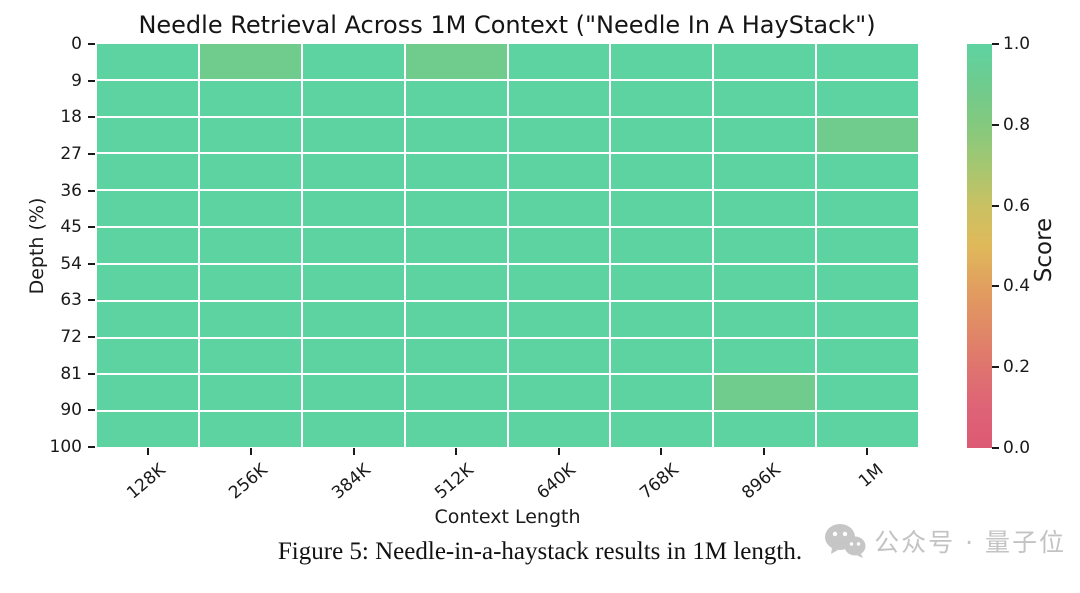 The width and height of the screenshot is (1080, 593). I want to click on heatmap-cell-r2c5, so click(662, 135).